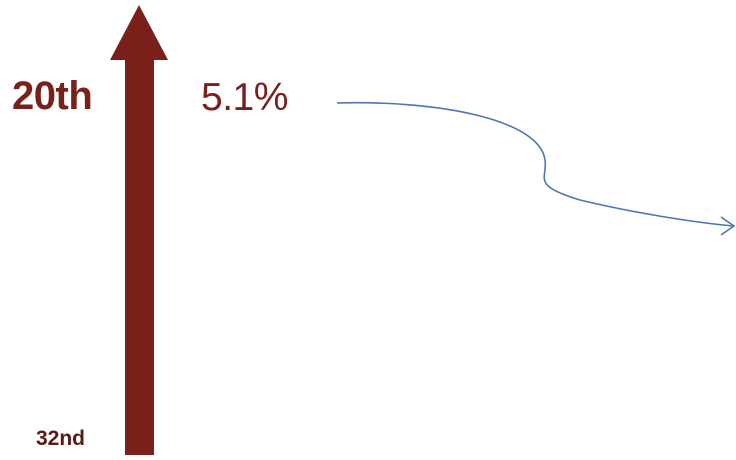  I want to click on rank-bottom-label: 32nd, so click(61, 438).